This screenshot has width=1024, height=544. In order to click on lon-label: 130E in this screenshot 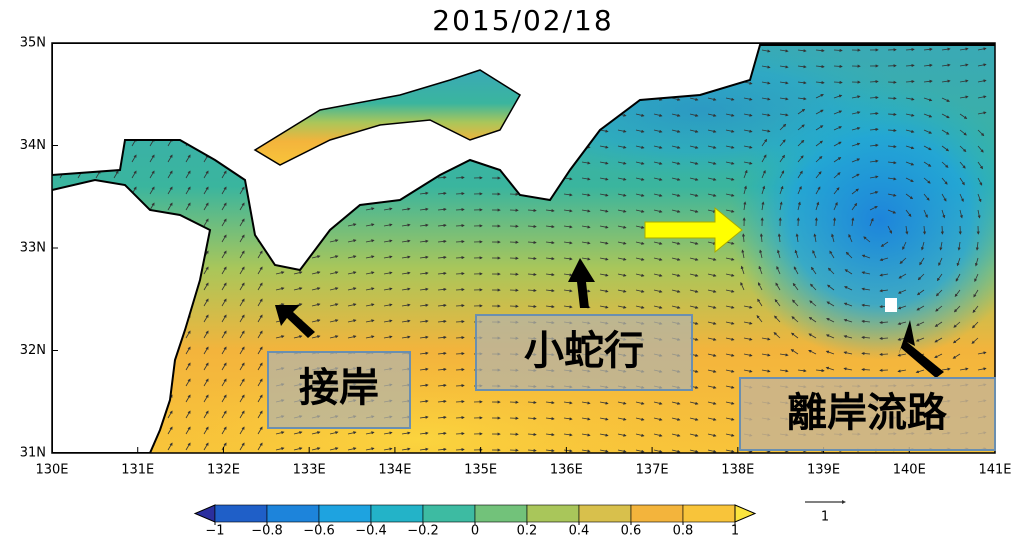, I will do `click(51, 470)`.